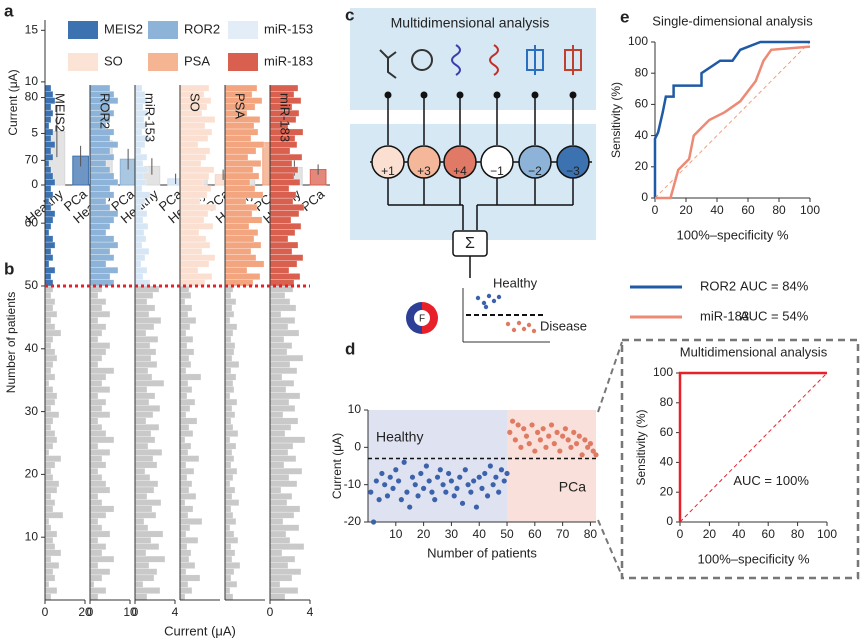  Describe the element at coordinates (739, 534) in the screenshot. I see `x-tick-label: 40` at that location.